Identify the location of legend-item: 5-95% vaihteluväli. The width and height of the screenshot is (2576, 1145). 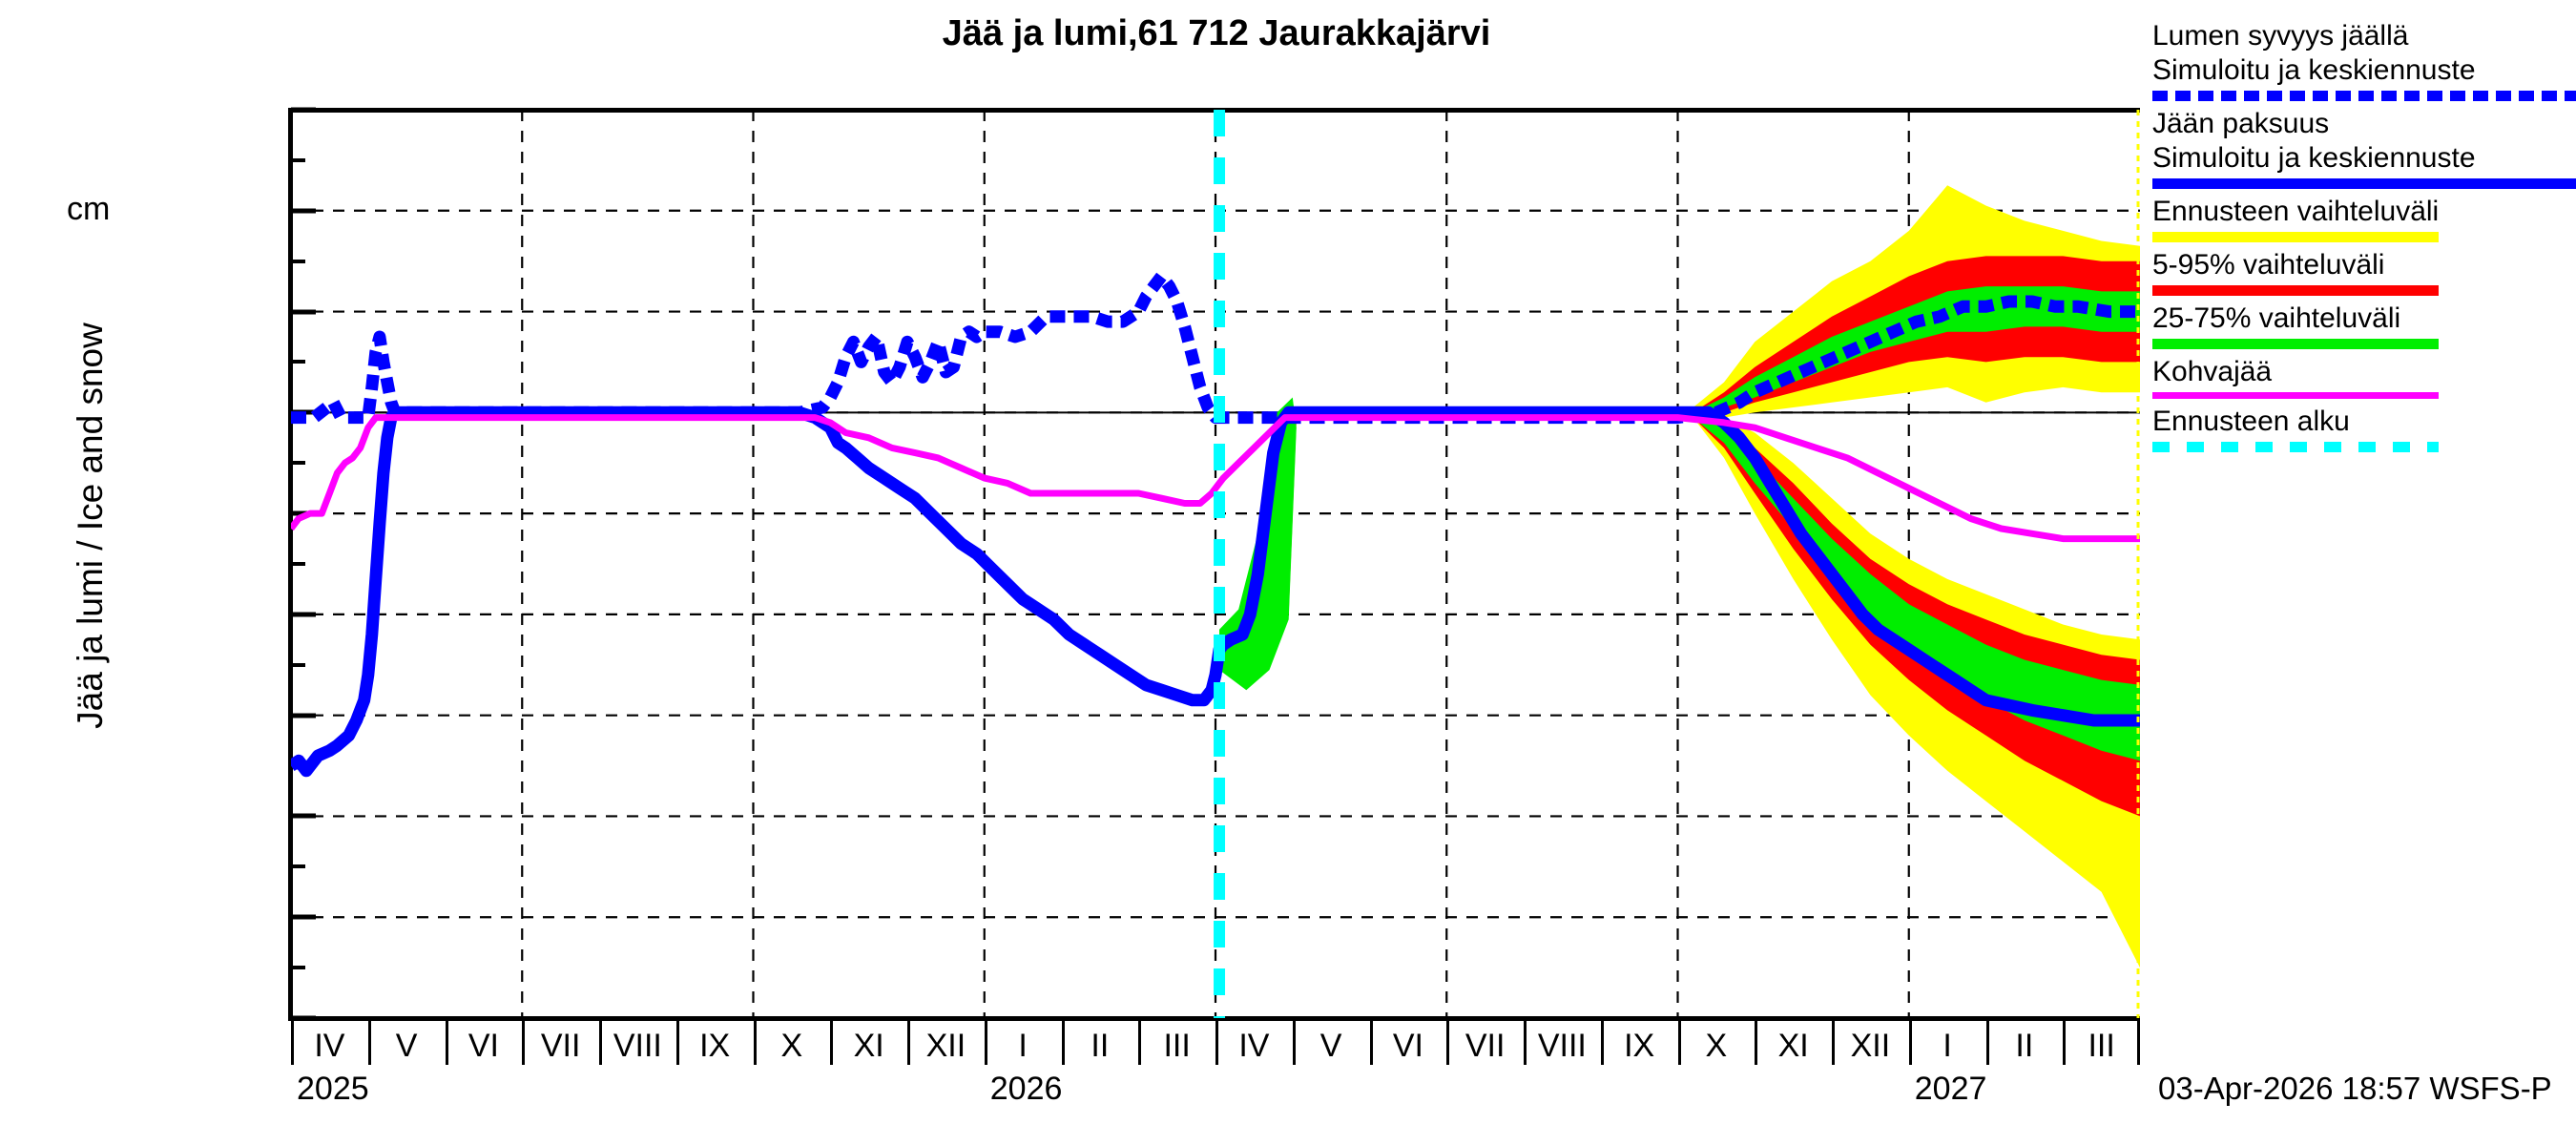
(2364, 272).